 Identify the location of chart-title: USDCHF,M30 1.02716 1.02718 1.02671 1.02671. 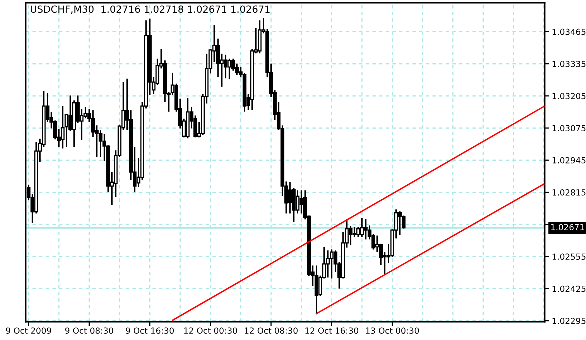
(150, 10).